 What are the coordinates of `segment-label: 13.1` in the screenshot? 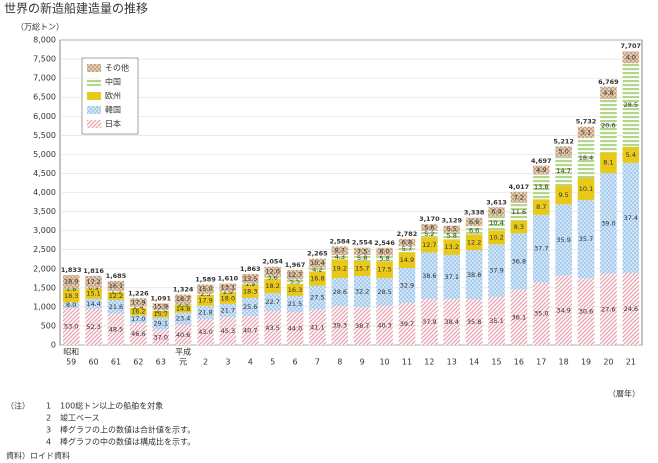 It's located at (228, 288).